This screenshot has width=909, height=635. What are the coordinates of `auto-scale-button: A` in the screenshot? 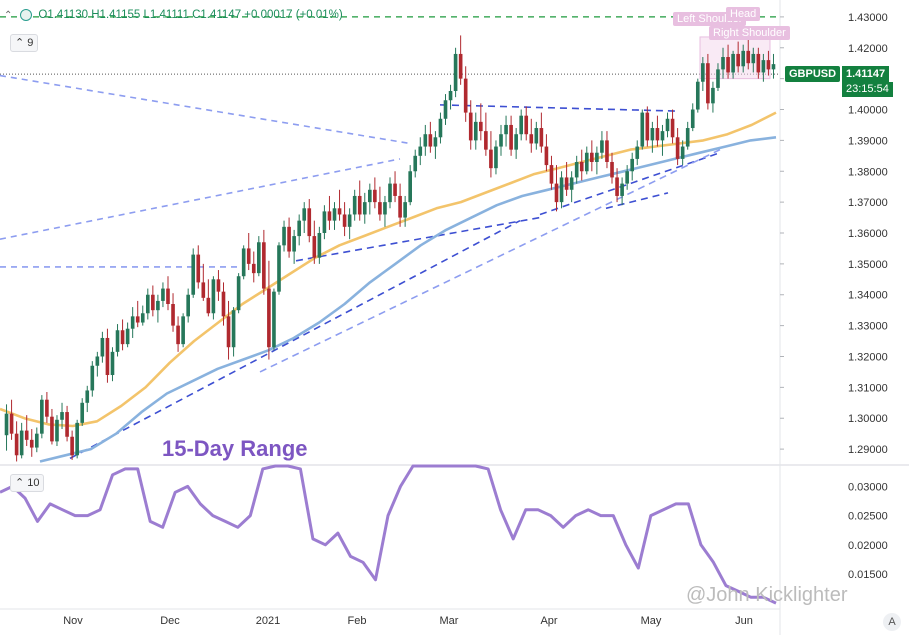 It's located at (892, 622).